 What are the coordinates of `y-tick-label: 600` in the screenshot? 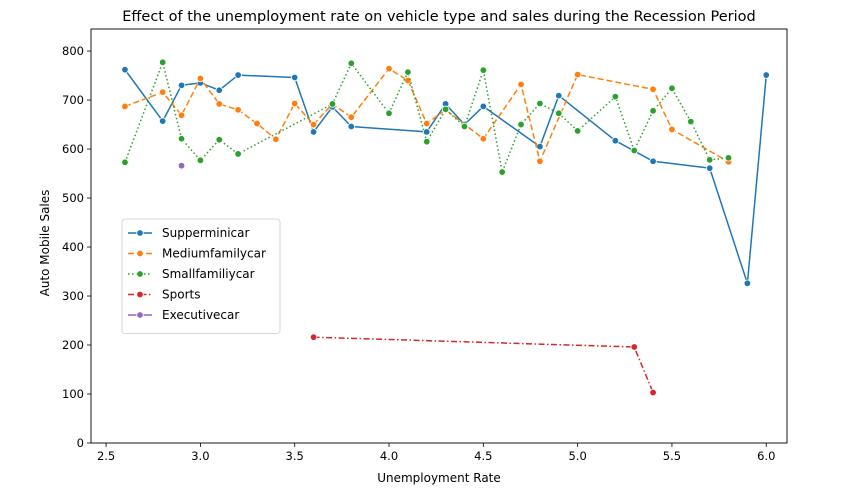 It's located at (73, 149).